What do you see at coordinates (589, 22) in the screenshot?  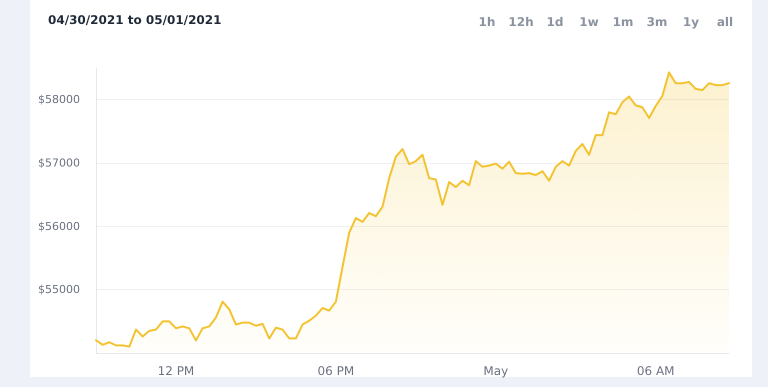 I see `text: 1w` at bounding box center [589, 22].